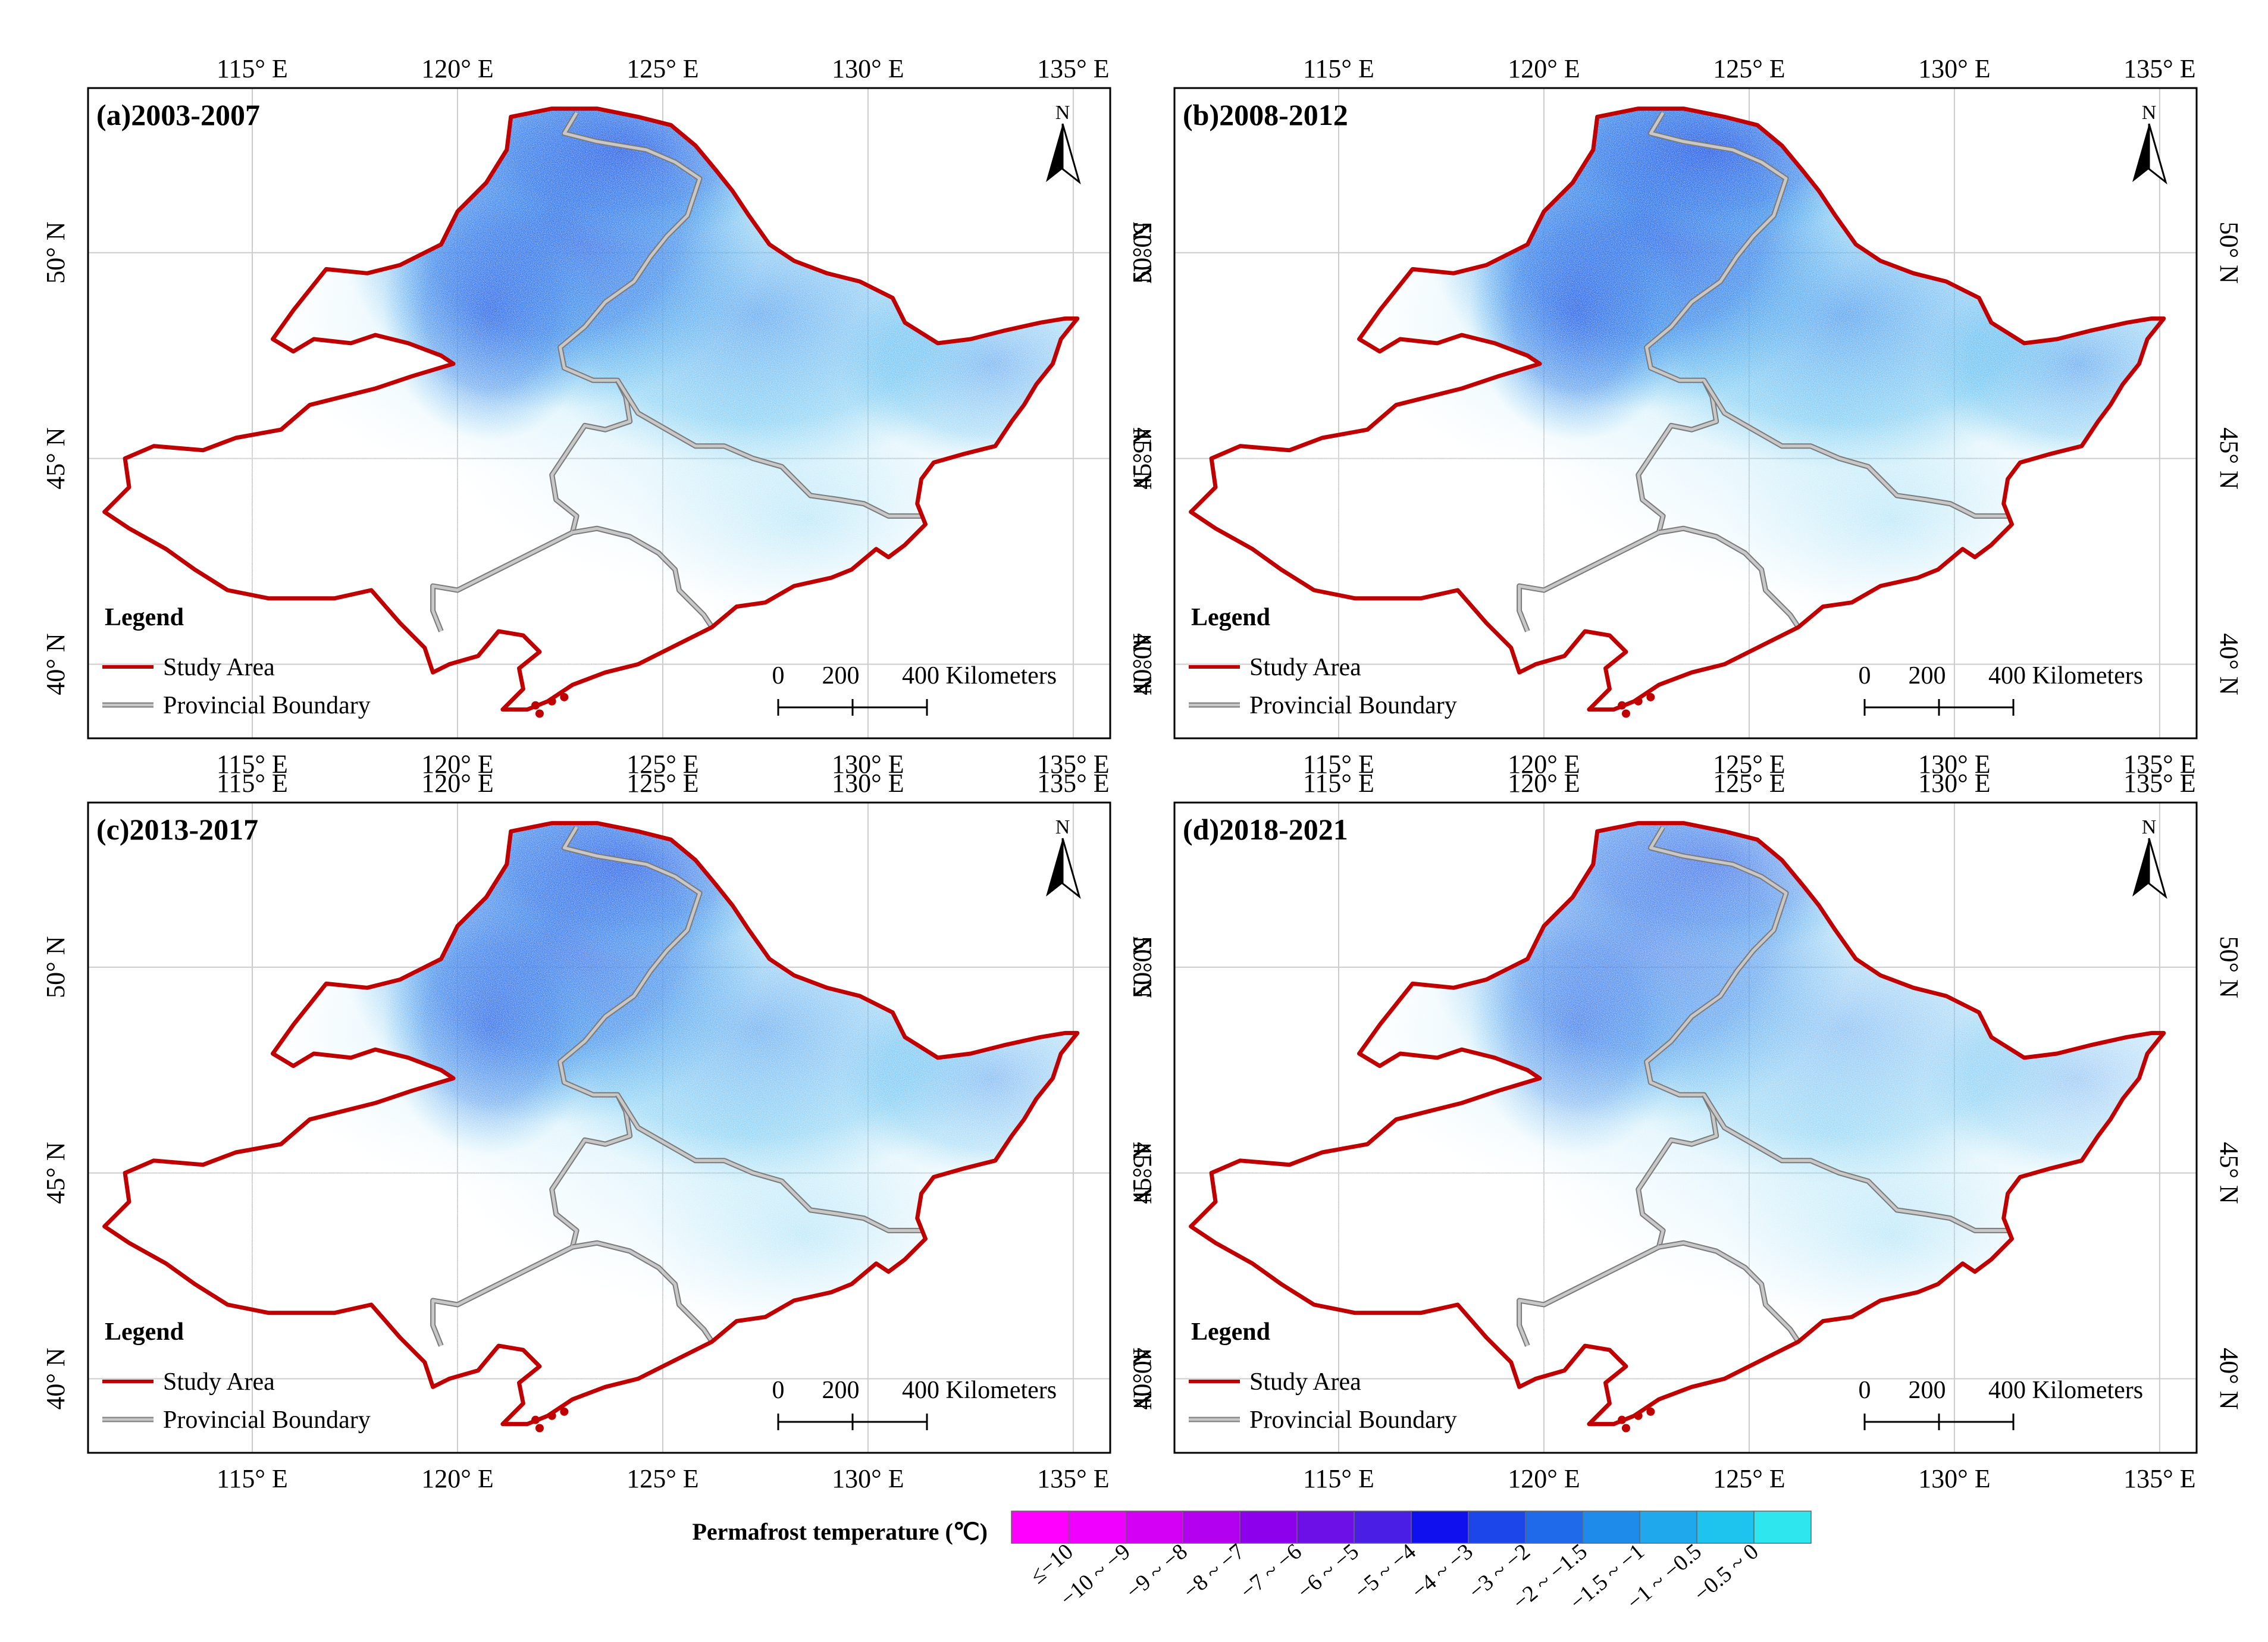 This screenshot has height=1642, width=2268. What do you see at coordinates (177, 830) in the screenshot?
I see `panel-title: (c)2013-2017` at bounding box center [177, 830].